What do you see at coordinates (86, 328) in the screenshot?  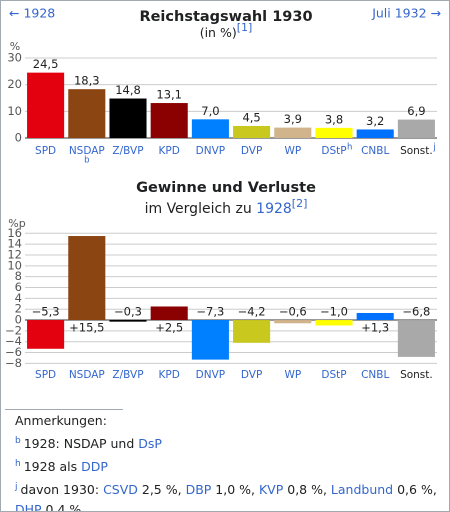 I see `value-label: +15,5` at bounding box center [86, 328].